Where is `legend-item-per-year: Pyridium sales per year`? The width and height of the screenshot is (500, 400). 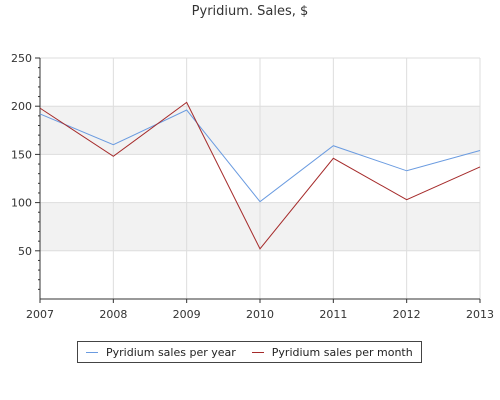 legend-item-per-year: Pyridium sales per year is located at coordinates (161, 352).